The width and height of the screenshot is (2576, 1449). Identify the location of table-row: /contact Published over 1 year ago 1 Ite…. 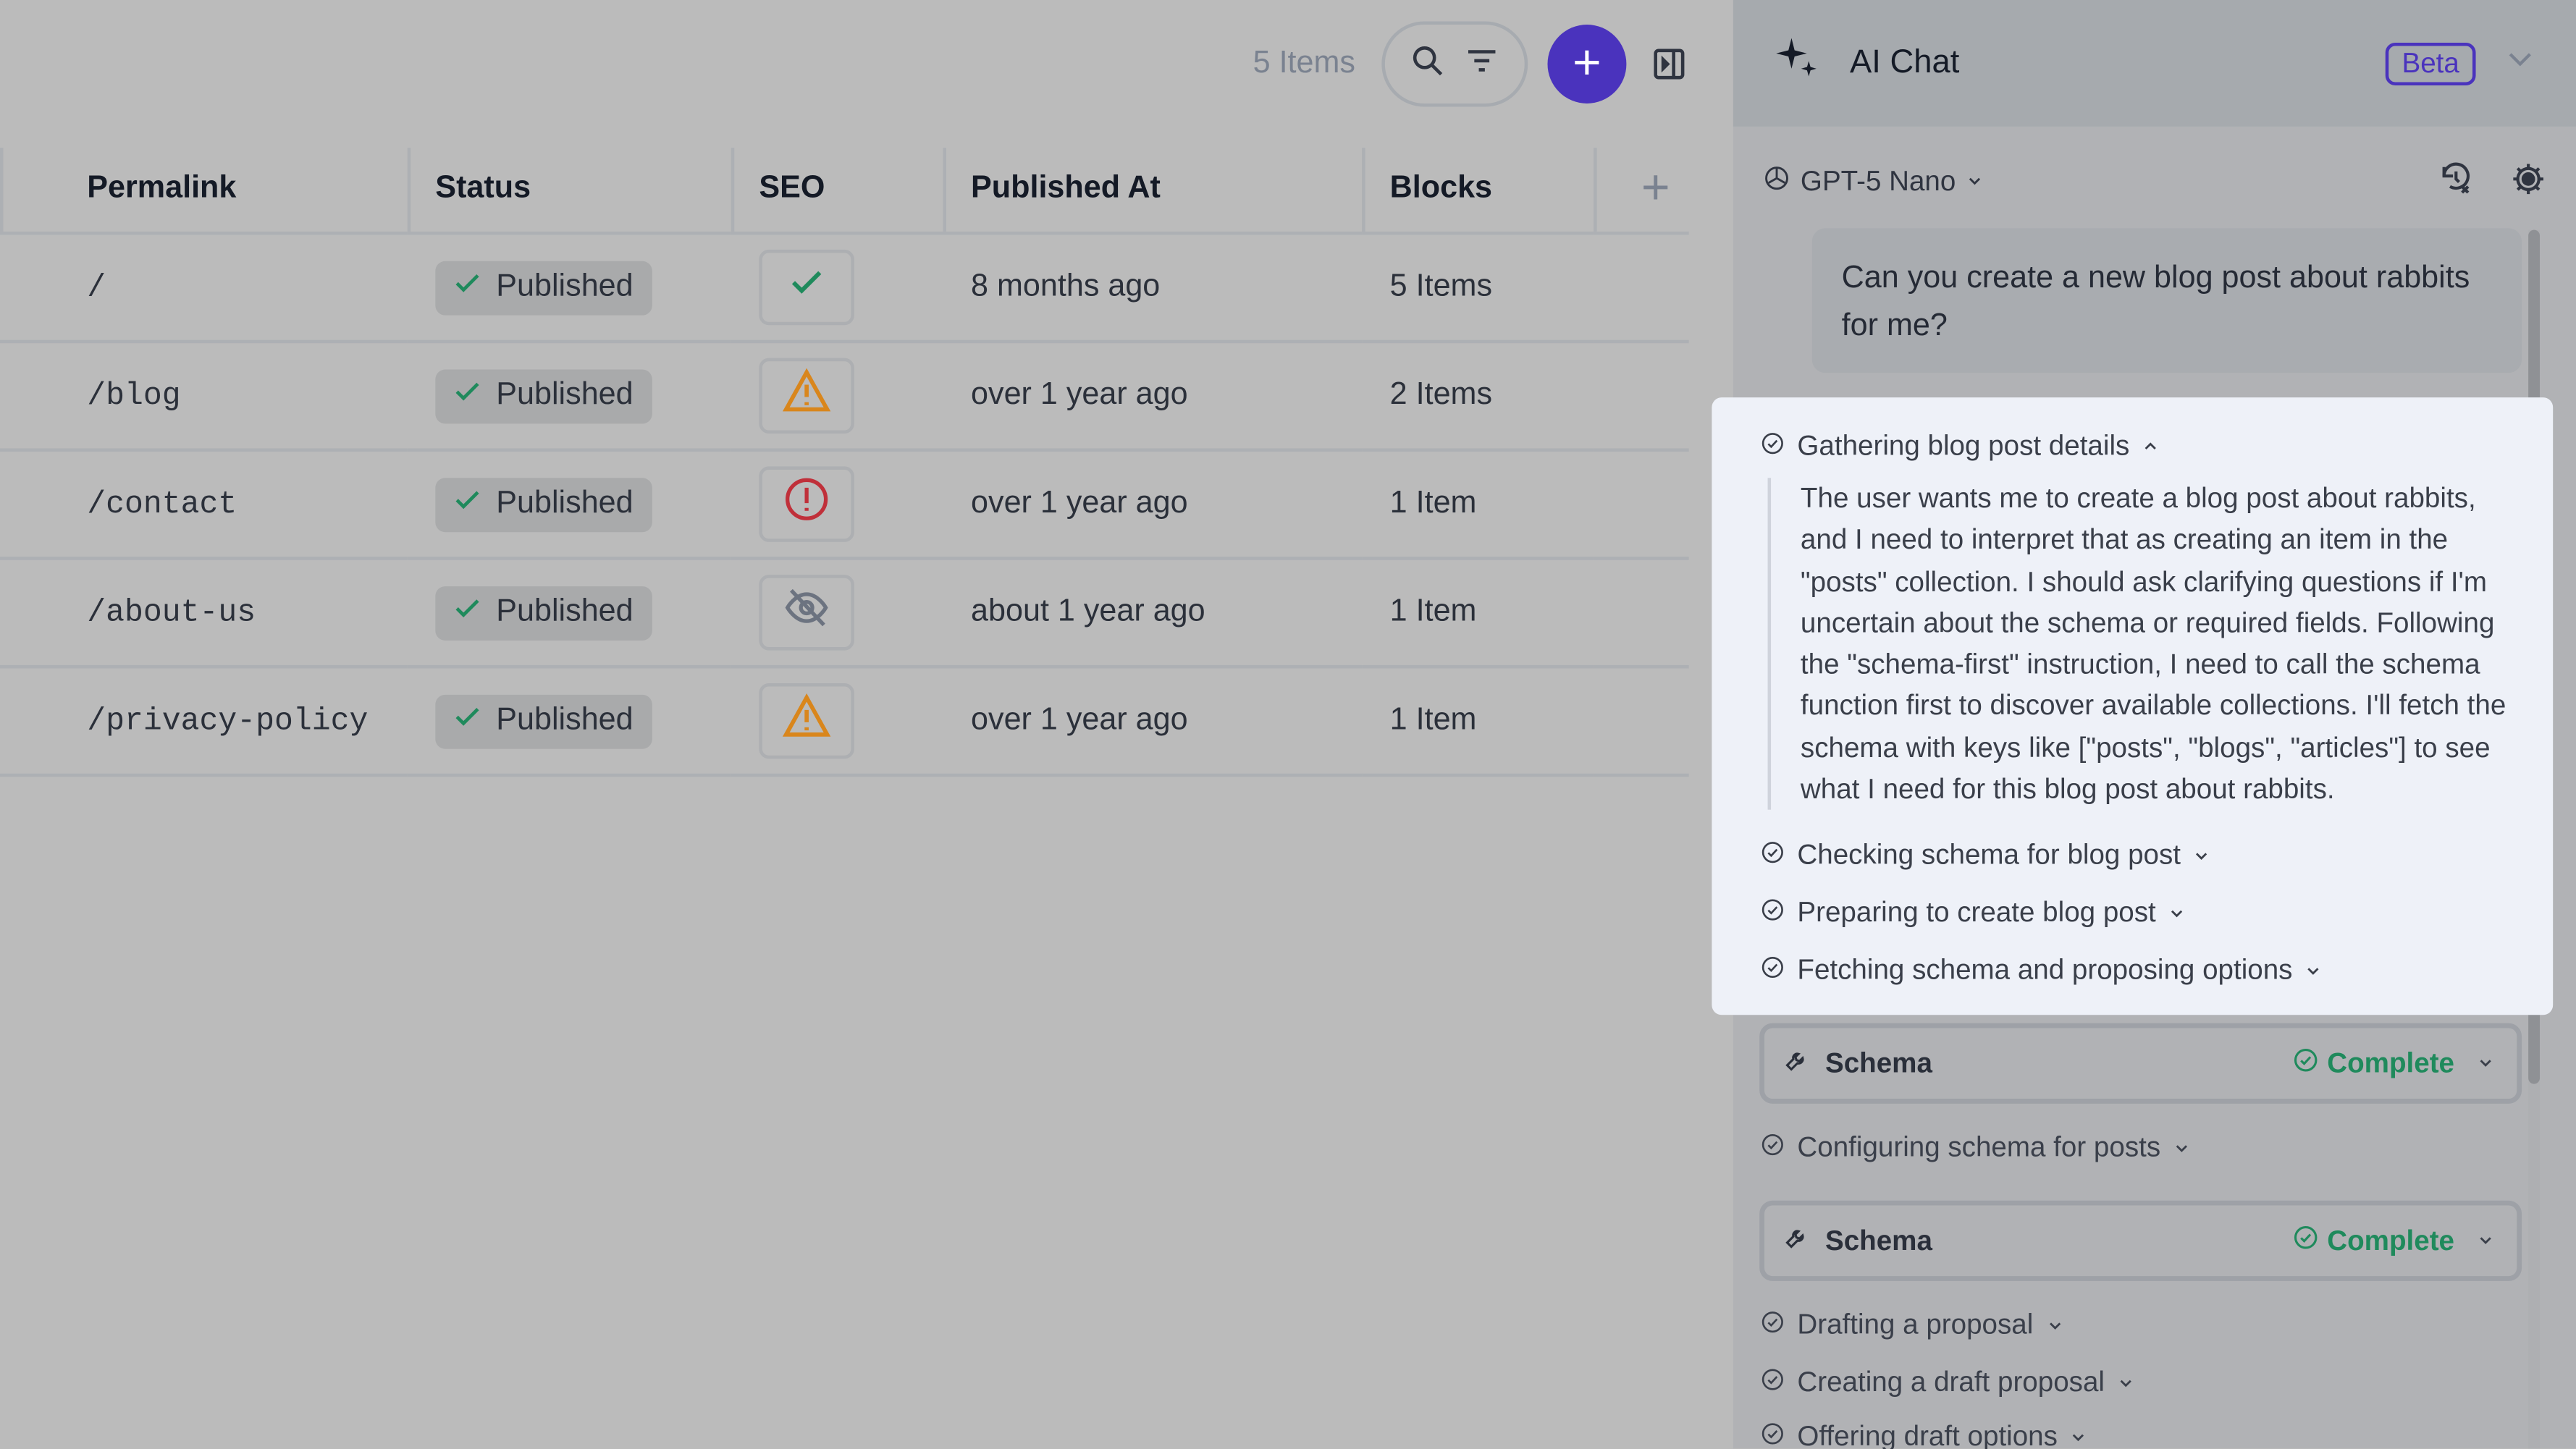
(844, 503).